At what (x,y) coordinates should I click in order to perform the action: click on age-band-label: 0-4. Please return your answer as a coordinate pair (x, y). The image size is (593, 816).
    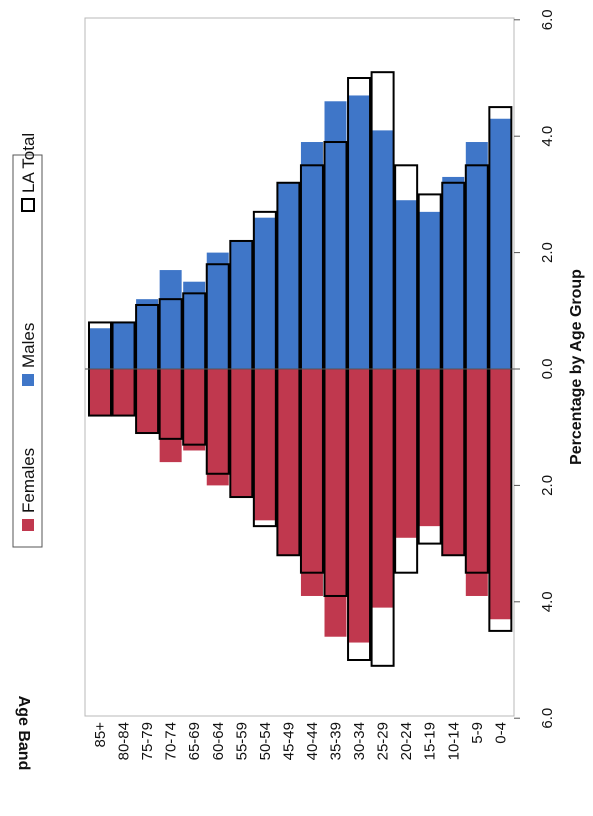
    Looking at the image, I should click on (500, 733).